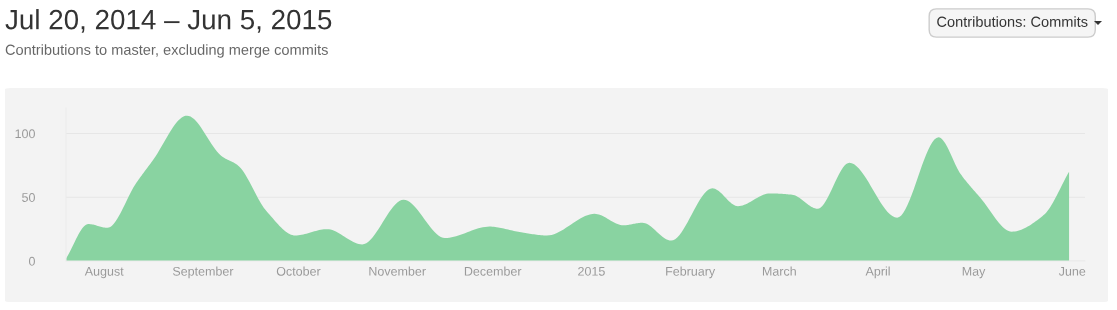  What do you see at coordinates (168, 21) in the screenshot?
I see `chart-title: Jul 20, 2014 – Jun 5, 2015` at bounding box center [168, 21].